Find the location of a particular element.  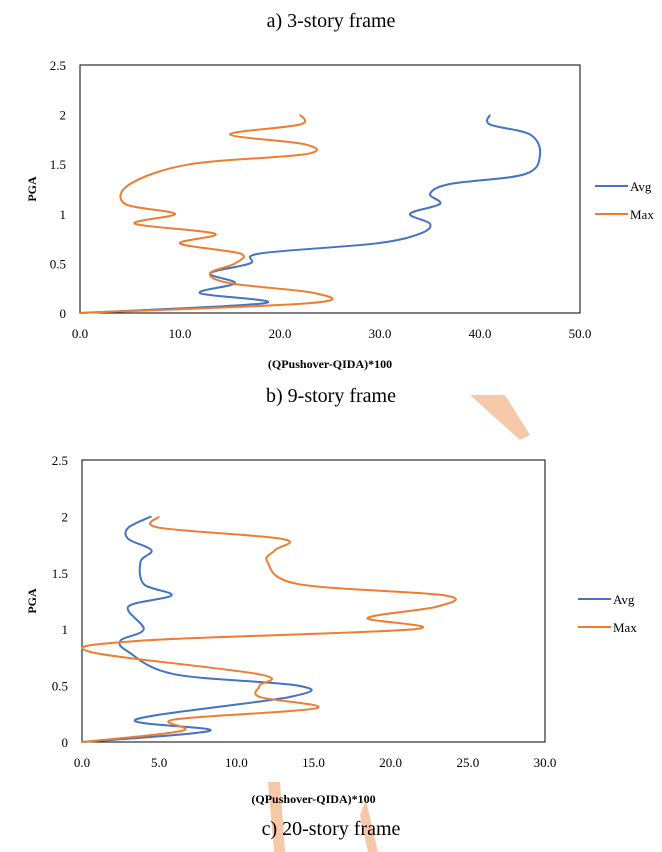

x-tick-label: 25.0 is located at coordinates (467, 762).